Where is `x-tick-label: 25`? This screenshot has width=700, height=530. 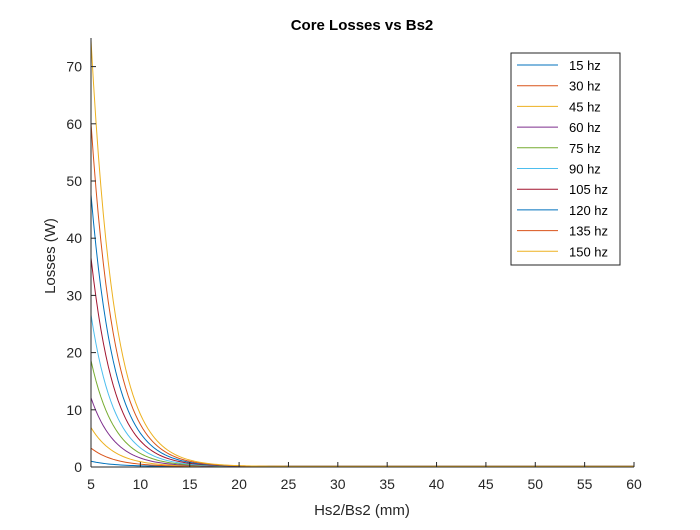
x-tick-label: 25 is located at coordinates (289, 484).